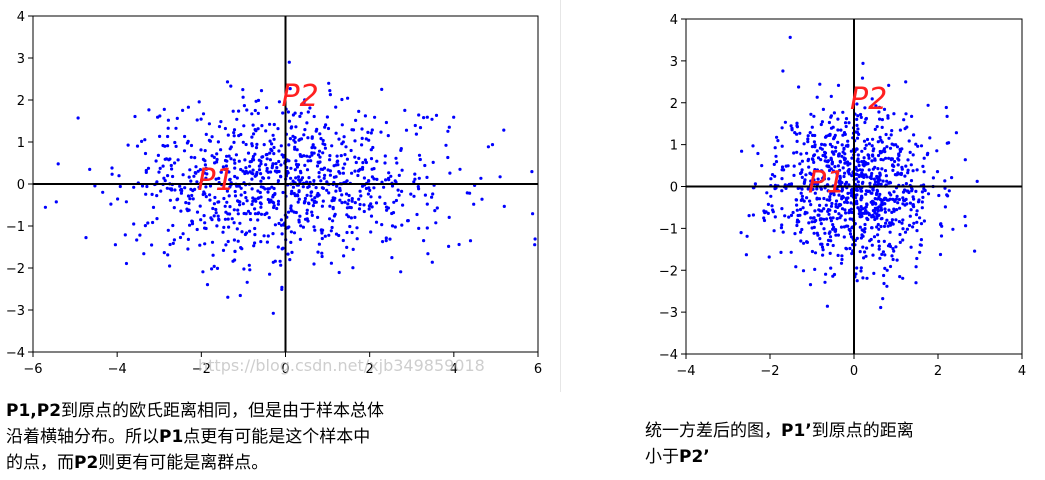 This screenshot has width=1045, height=480. What do you see at coordinates (183, 463) in the screenshot?
I see `caption-text: 则更有可能是离群点。` at bounding box center [183, 463].